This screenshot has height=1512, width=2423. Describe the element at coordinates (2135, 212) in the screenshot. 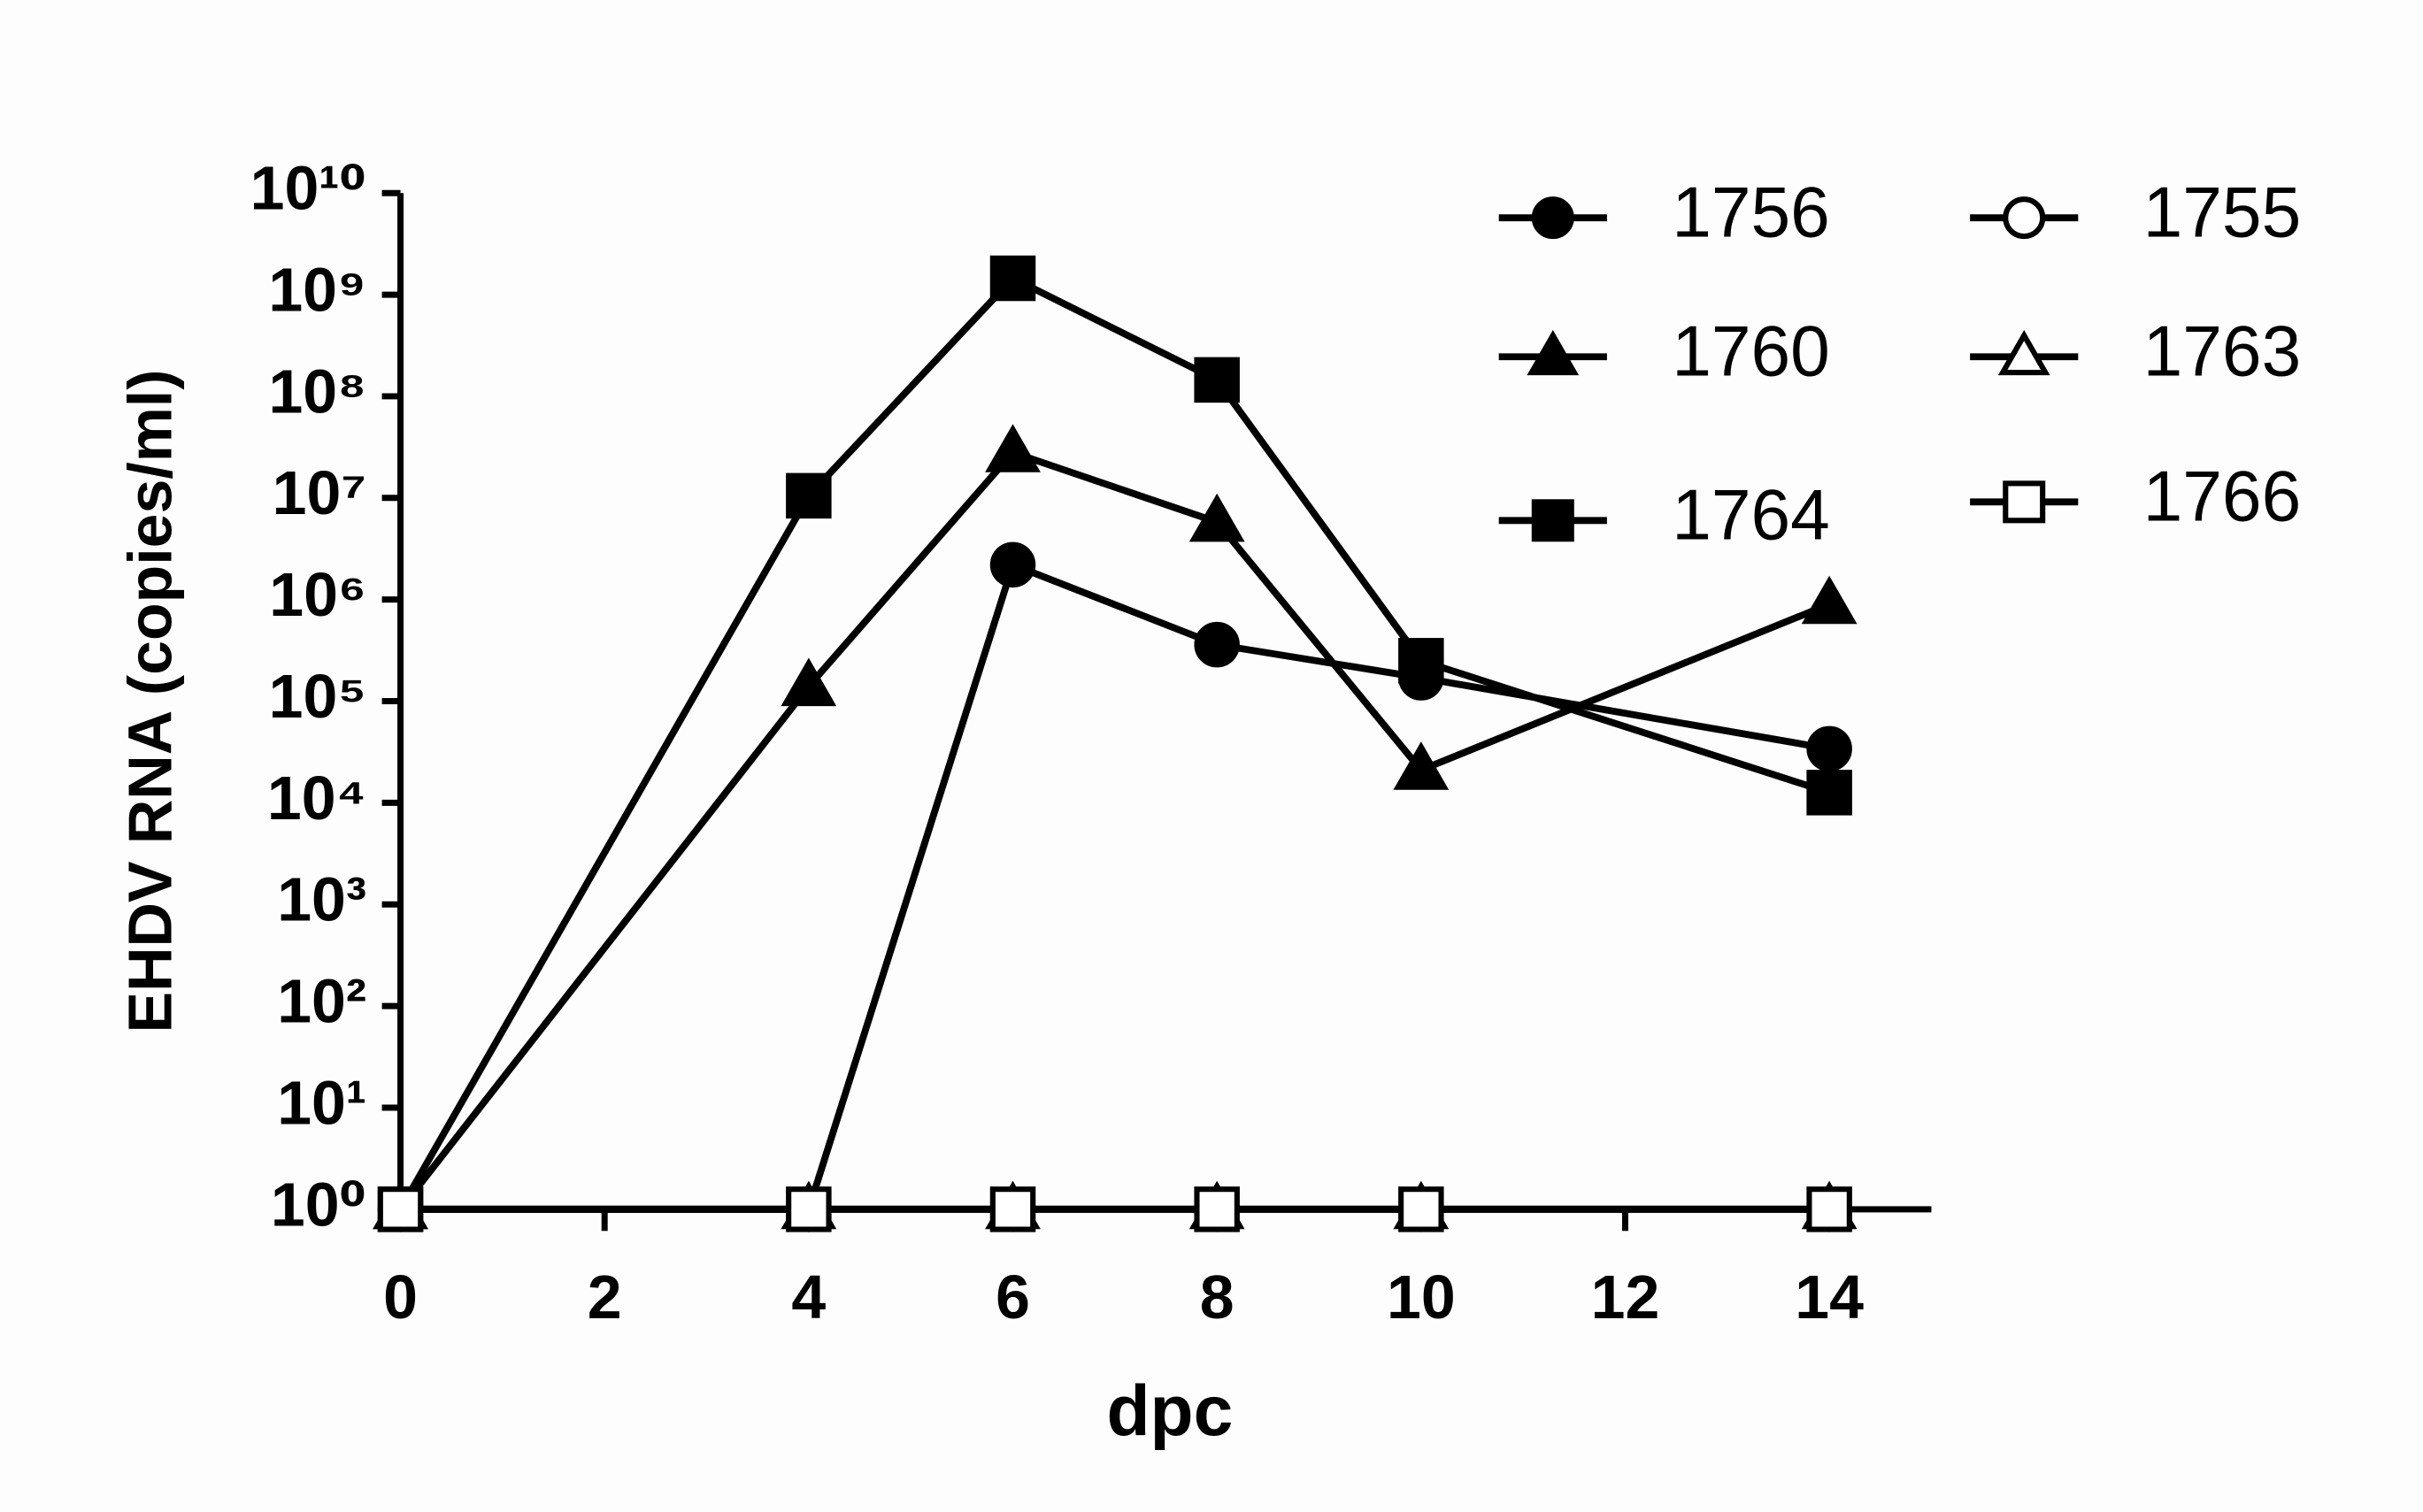

I see `legend-entry: 1755` at that location.